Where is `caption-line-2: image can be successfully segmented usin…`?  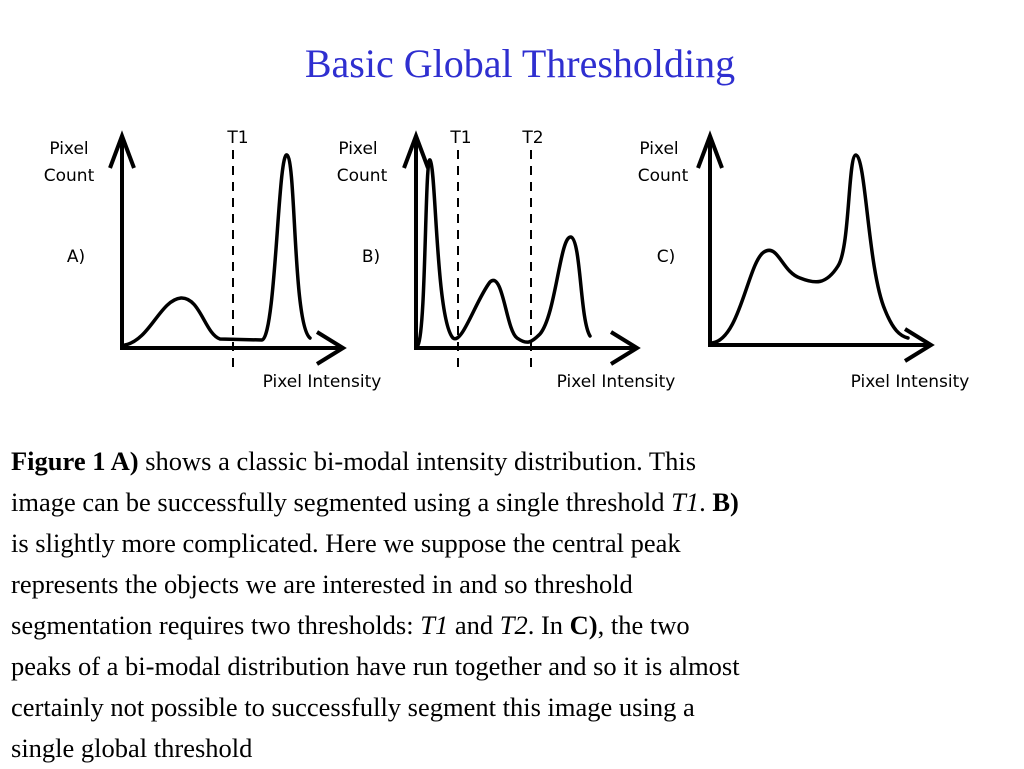
caption-line-2: image can be successfully segmented usin… is located at coordinates (511, 502).